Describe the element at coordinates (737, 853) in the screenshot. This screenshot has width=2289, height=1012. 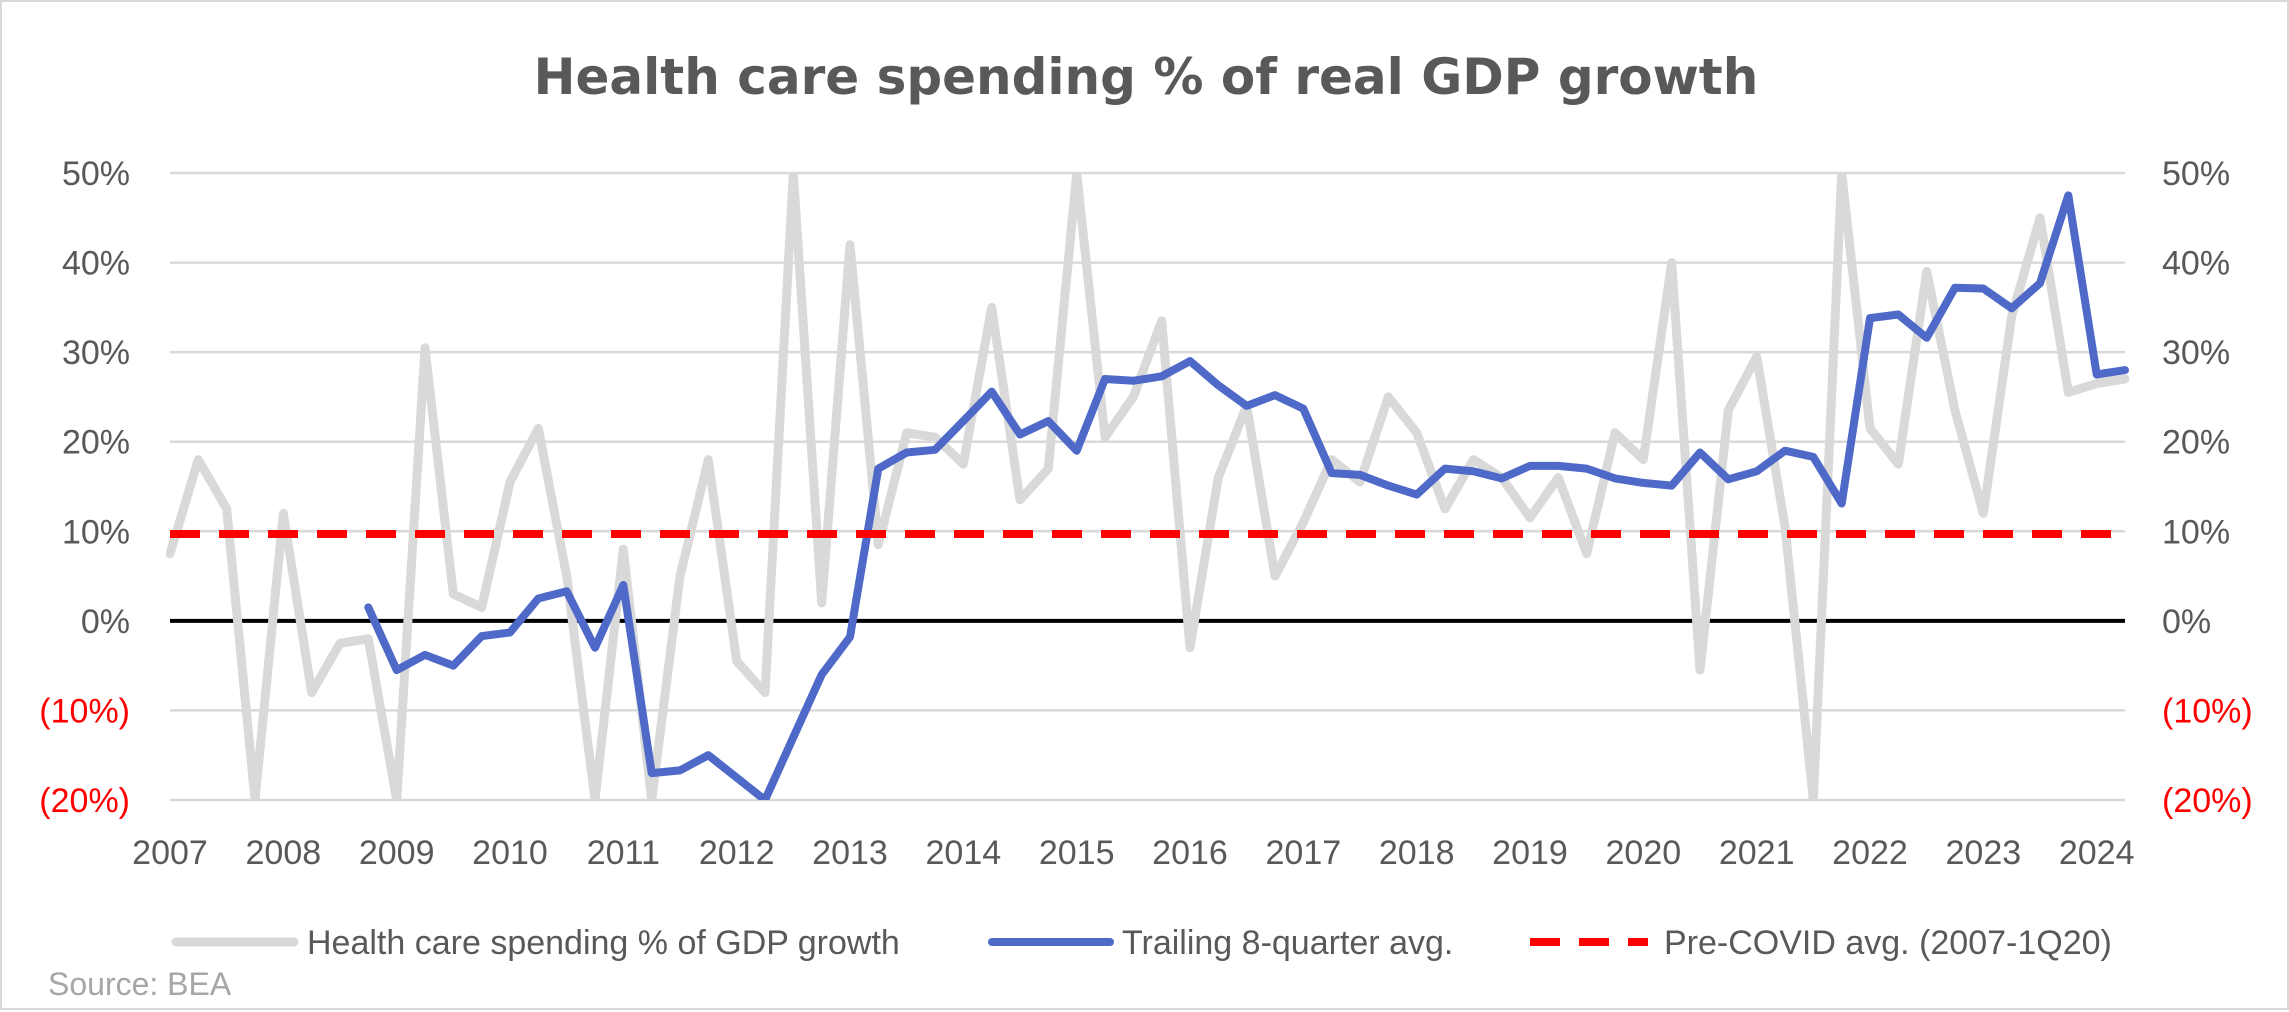
I see `x-tick-2012: 2012` at that location.